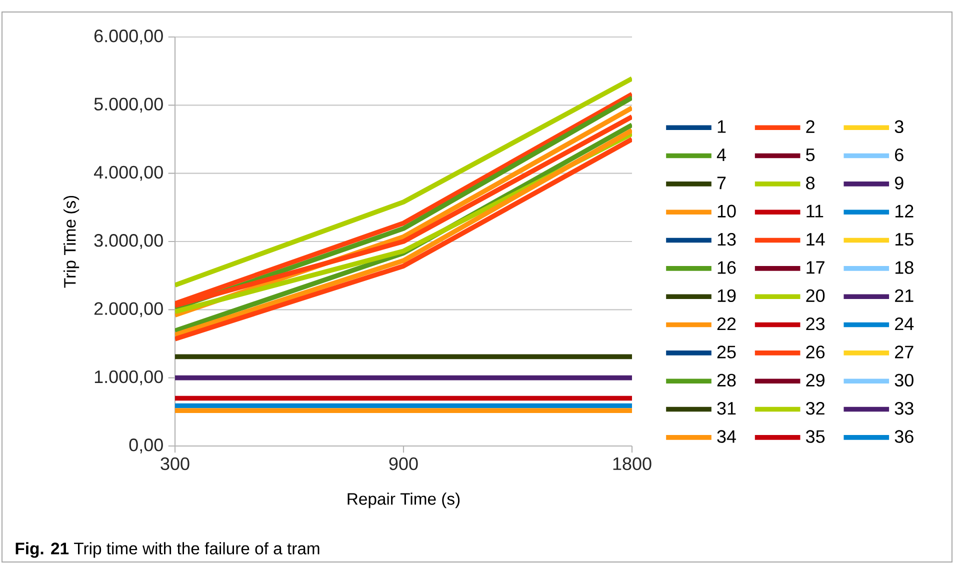 Image resolution: width=954 pixels, height=570 pixels. Describe the element at coordinates (904, 380) in the screenshot. I see `legend-label: 30` at that location.